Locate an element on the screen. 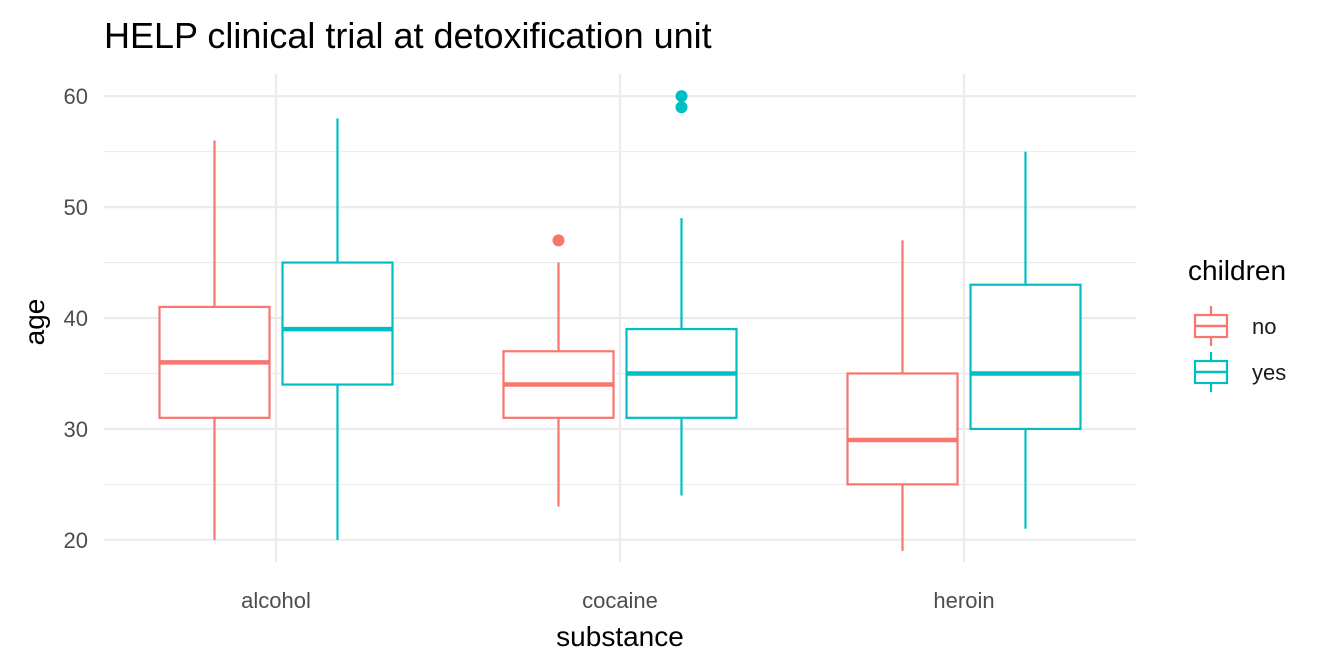  box-no-cocaine is located at coordinates (558, 370).